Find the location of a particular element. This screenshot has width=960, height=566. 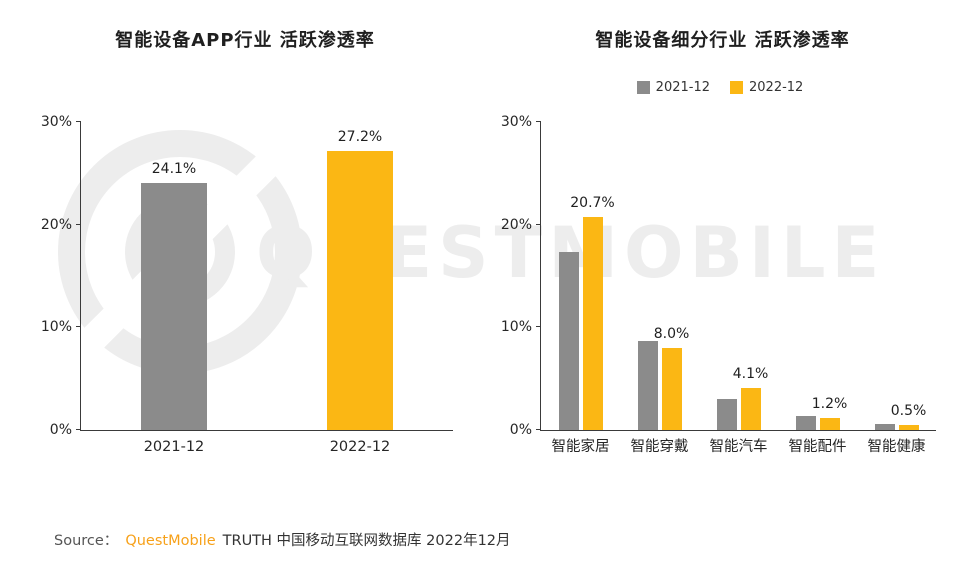

x-axis-label: 2021-12 is located at coordinates (174, 447).